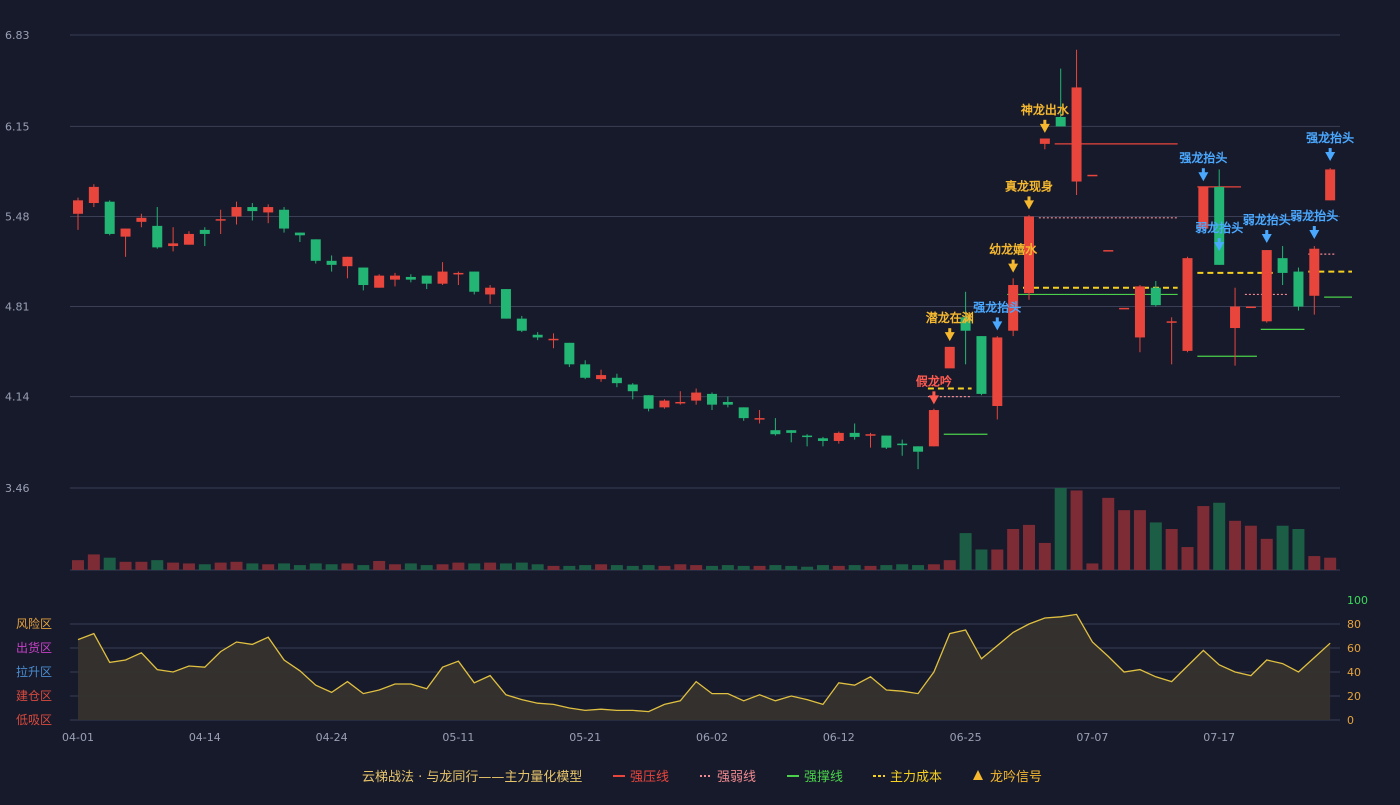 Image resolution: width=1400 pixels, height=805 pixels. Describe the element at coordinates (978, 775) in the screenshot. I see `legend-swatch` at that location.